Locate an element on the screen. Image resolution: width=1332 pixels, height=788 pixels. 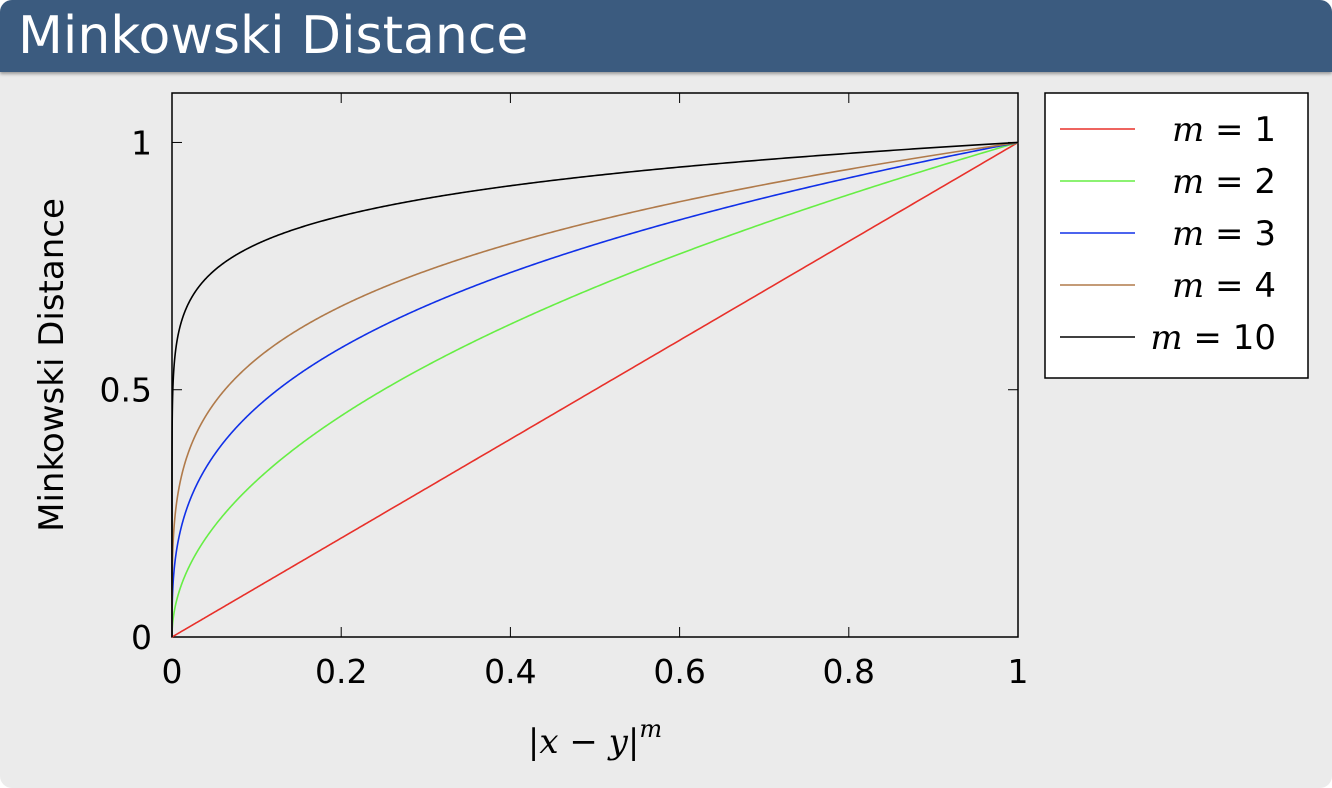
x-tick-label: 0.2 is located at coordinates (341, 671).